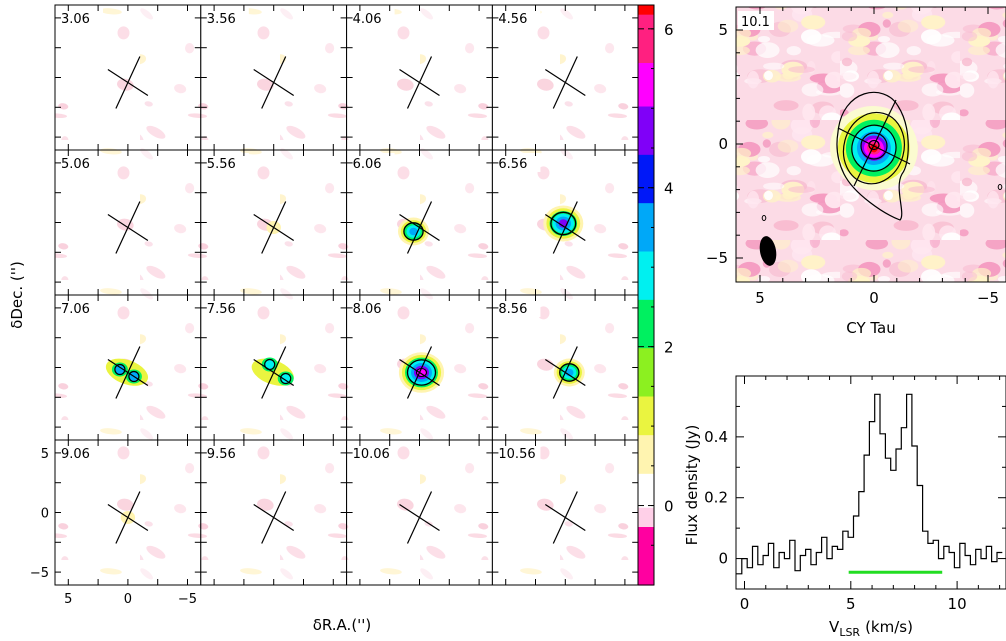 This screenshot has width=1006, height=641. I want to click on spectrum-x-tick-label: 5, so click(851, 604).